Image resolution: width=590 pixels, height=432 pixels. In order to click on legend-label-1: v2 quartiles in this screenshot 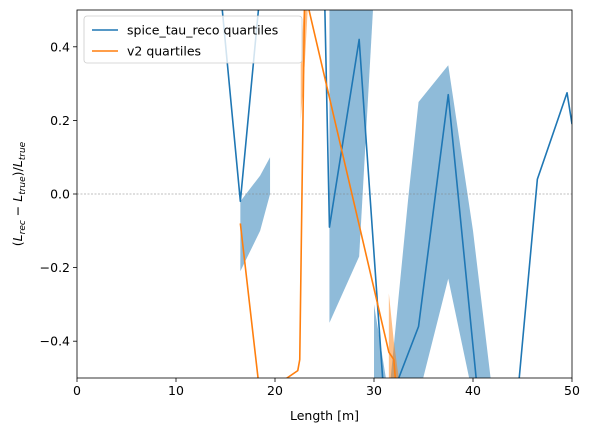, I will do `click(164, 51)`.